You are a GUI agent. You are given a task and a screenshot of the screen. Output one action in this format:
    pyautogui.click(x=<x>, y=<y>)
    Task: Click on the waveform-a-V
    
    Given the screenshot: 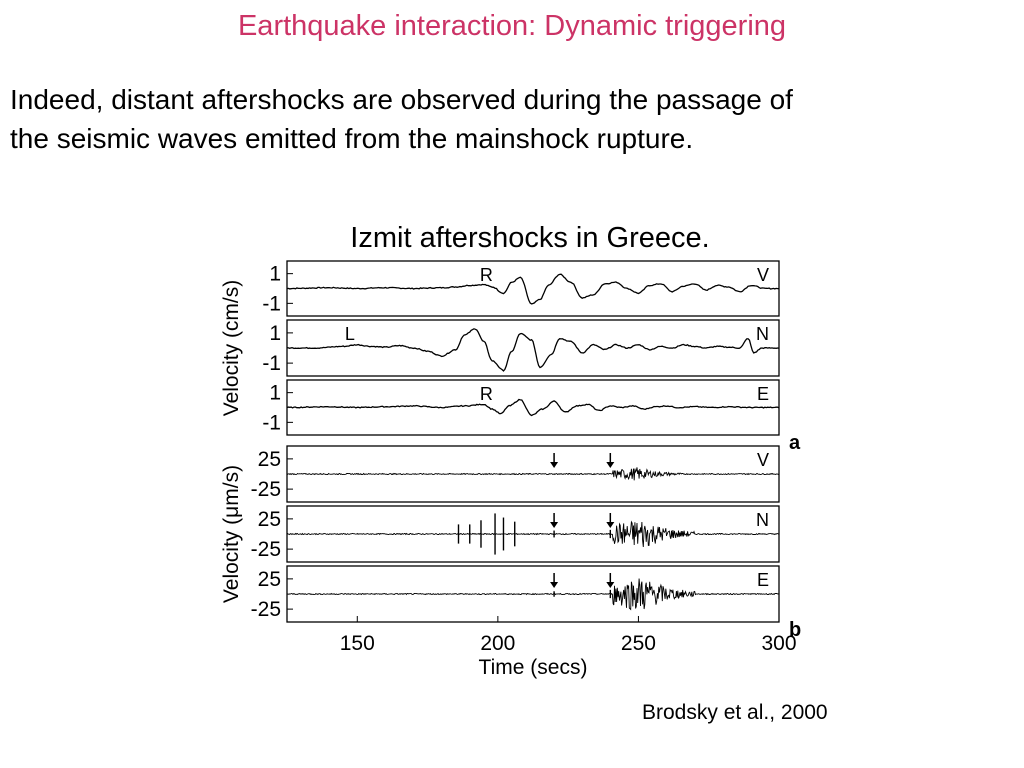 What is the action you would take?
    pyautogui.click(x=533, y=289)
    